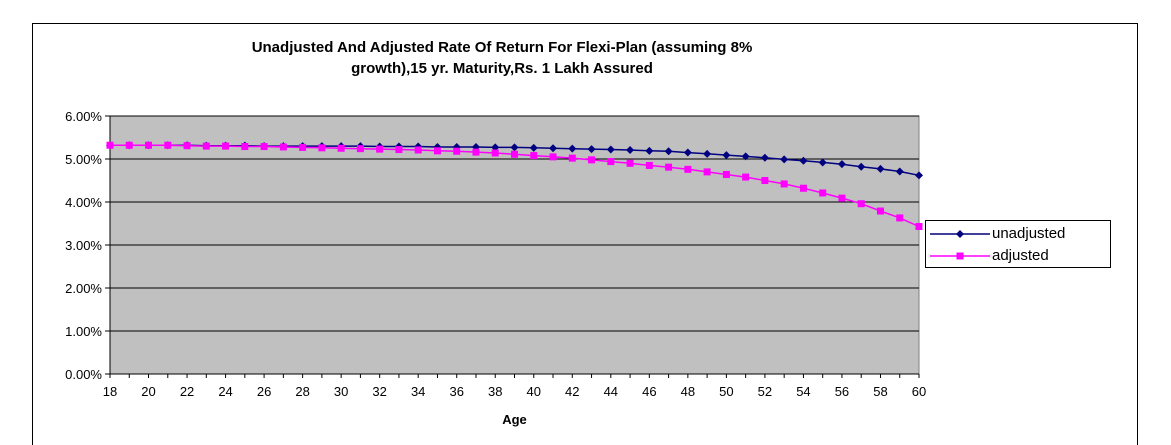 This screenshot has width=1171, height=445. I want to click on x-tick-label: 48, so click(688, 391).